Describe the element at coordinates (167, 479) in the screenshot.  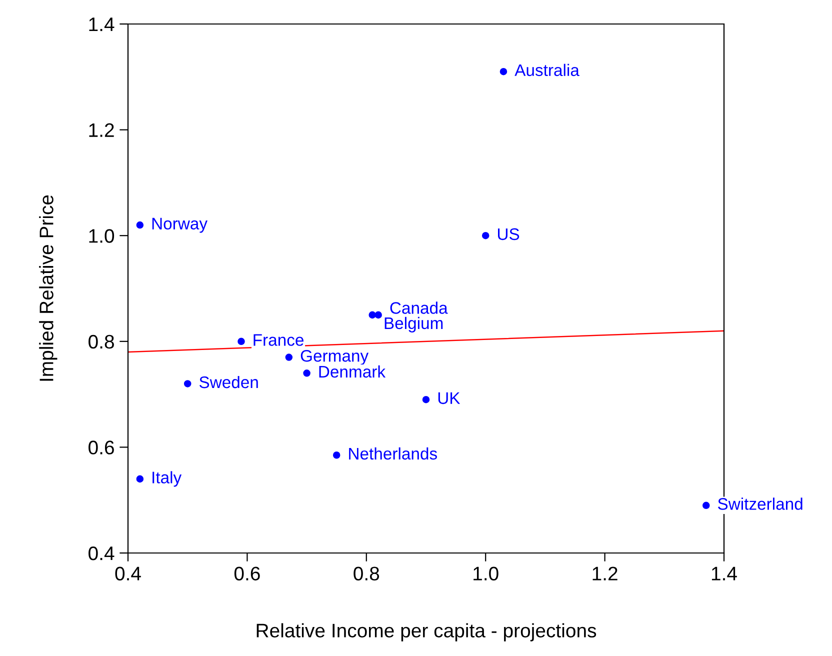
I see `annotation: Italy` at that location.